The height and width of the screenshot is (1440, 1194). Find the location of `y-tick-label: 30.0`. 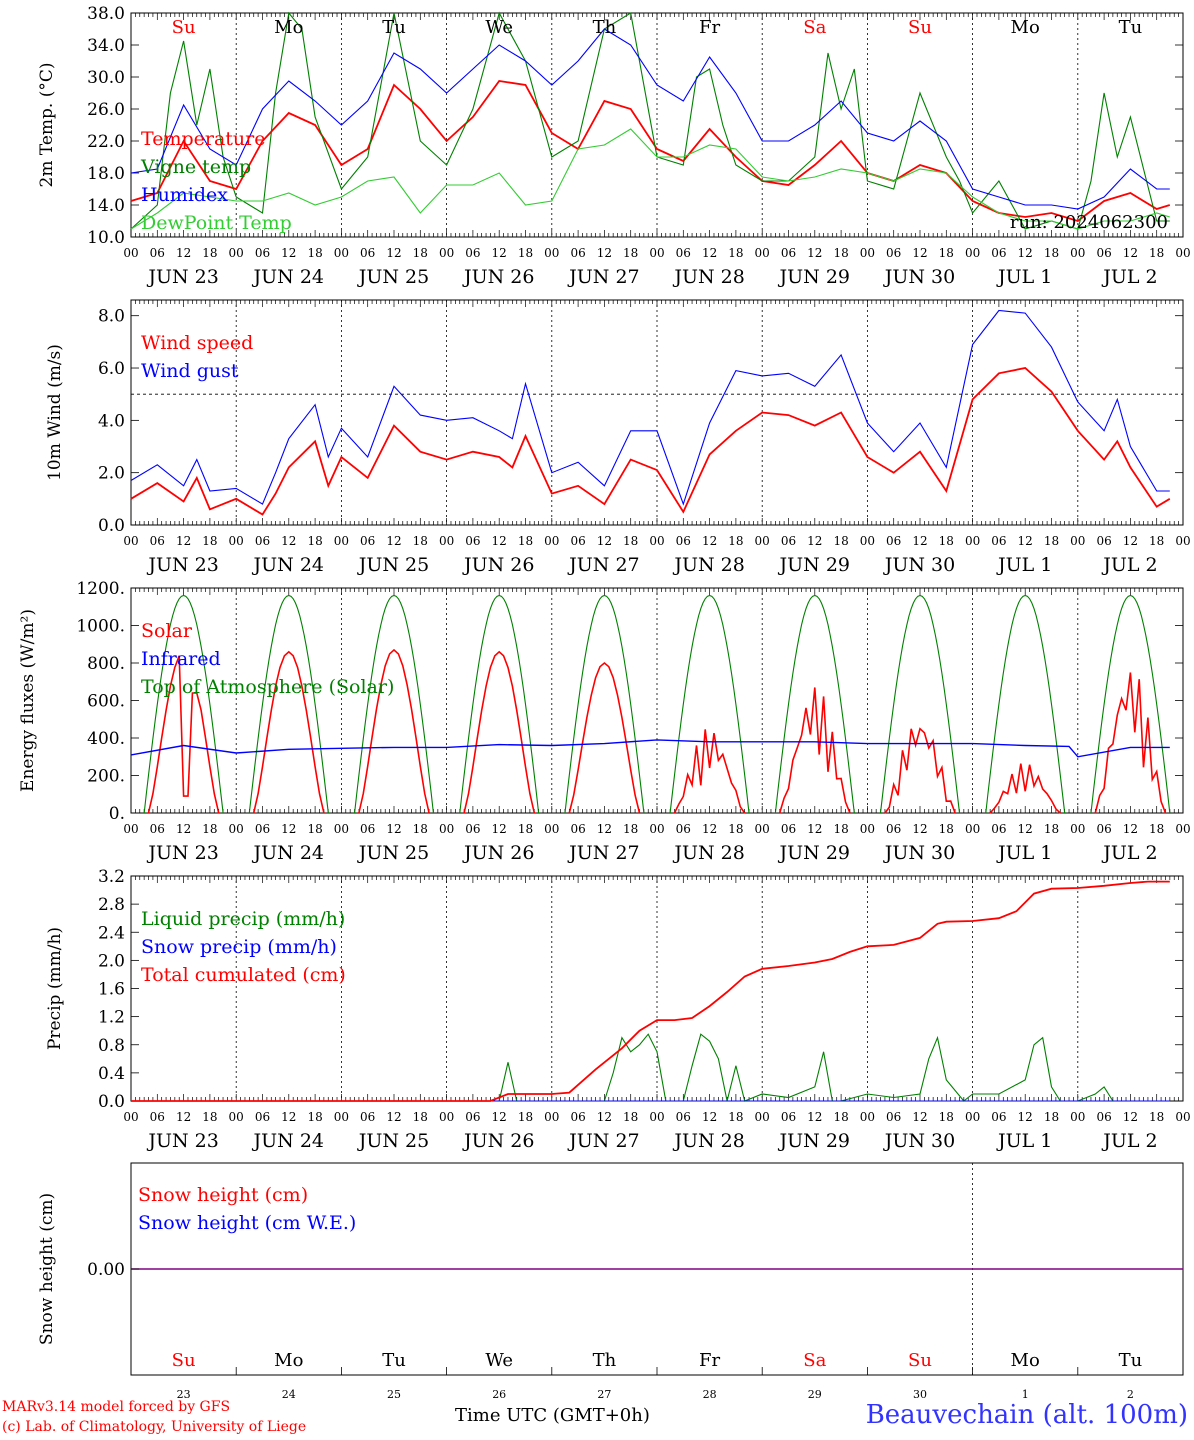

y-tick-label: 30.0 is located at coordinates (106, 78).